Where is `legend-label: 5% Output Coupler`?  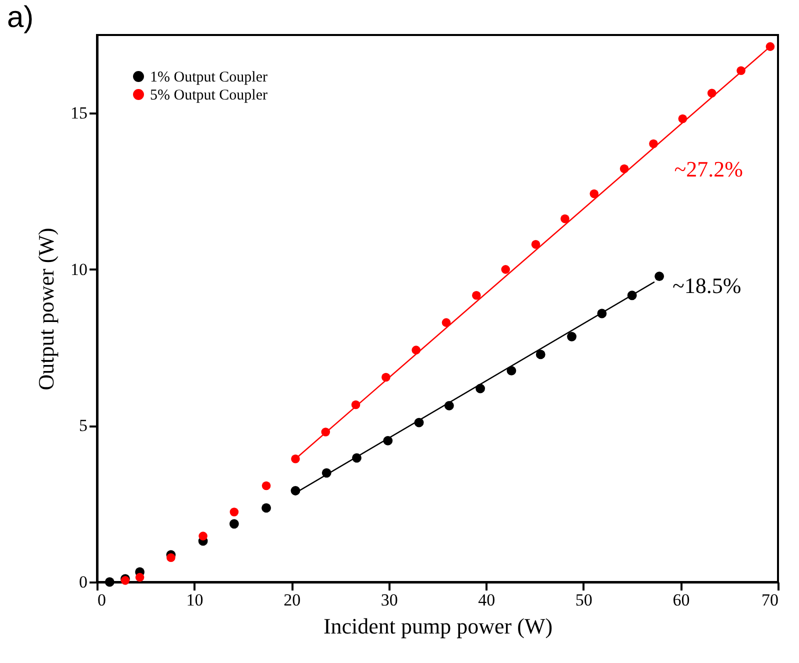 legend-label: 5% Output Coupler is located at coordinates (209, 96).